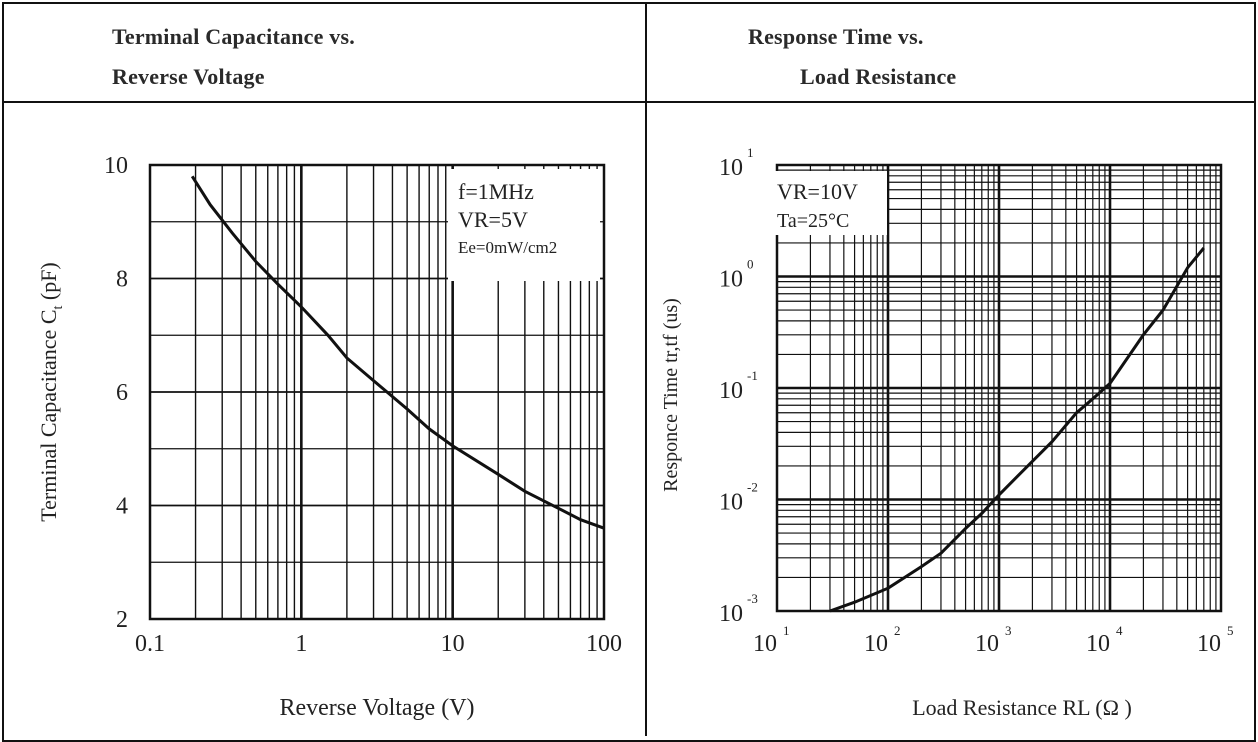 This screenshot has width=1258, height=742. I want to click on y-tick-exponent: 0, so click(750, 264).